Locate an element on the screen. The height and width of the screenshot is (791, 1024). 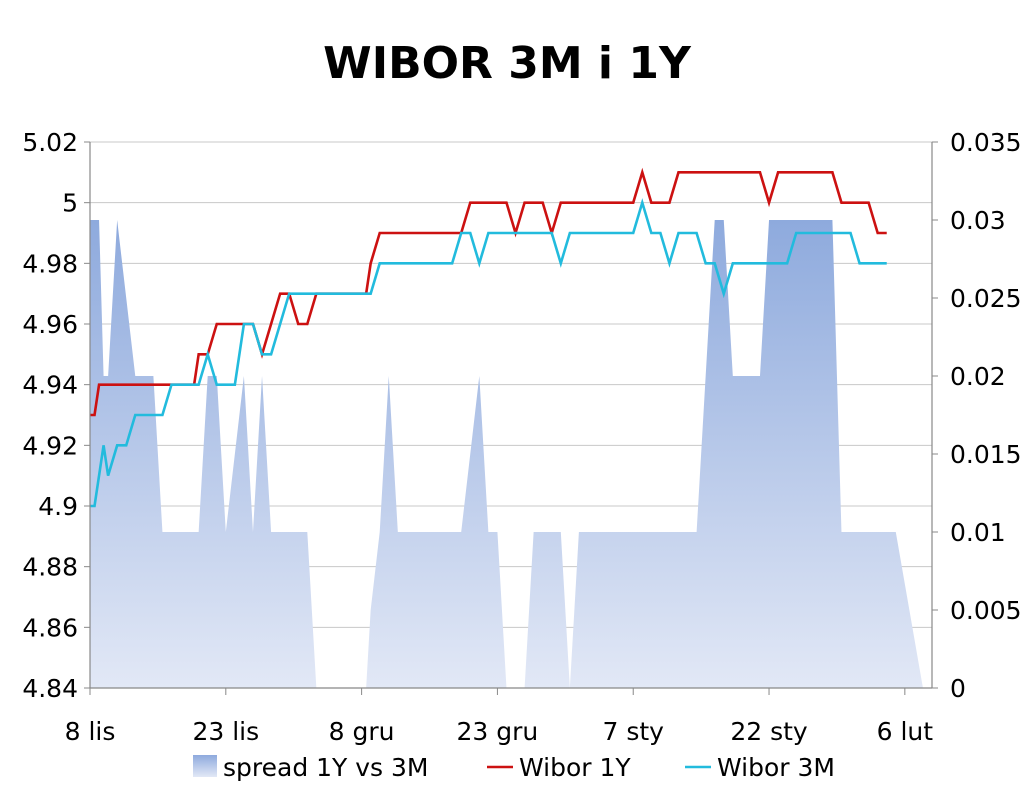
y-right-tick-label: 0.03 is located at coordinates (978, 220).